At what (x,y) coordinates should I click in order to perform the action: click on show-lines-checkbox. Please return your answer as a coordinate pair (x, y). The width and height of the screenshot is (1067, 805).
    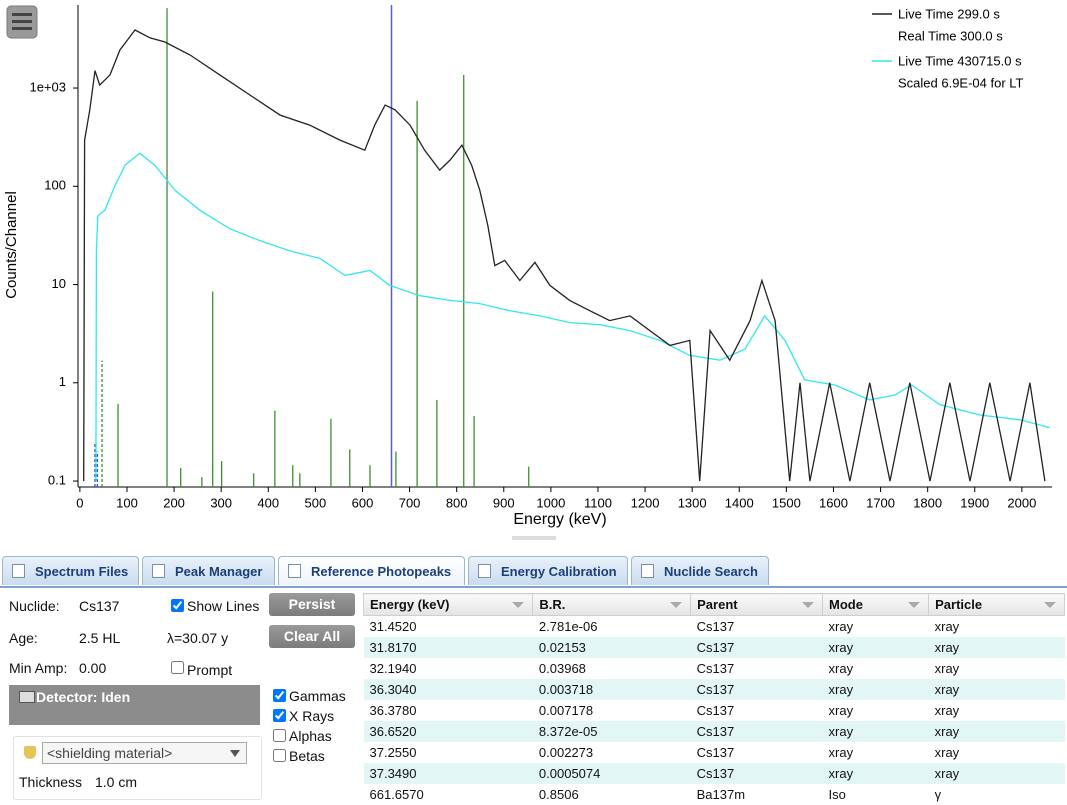
    Looking at the image, I should click on (177, 605).